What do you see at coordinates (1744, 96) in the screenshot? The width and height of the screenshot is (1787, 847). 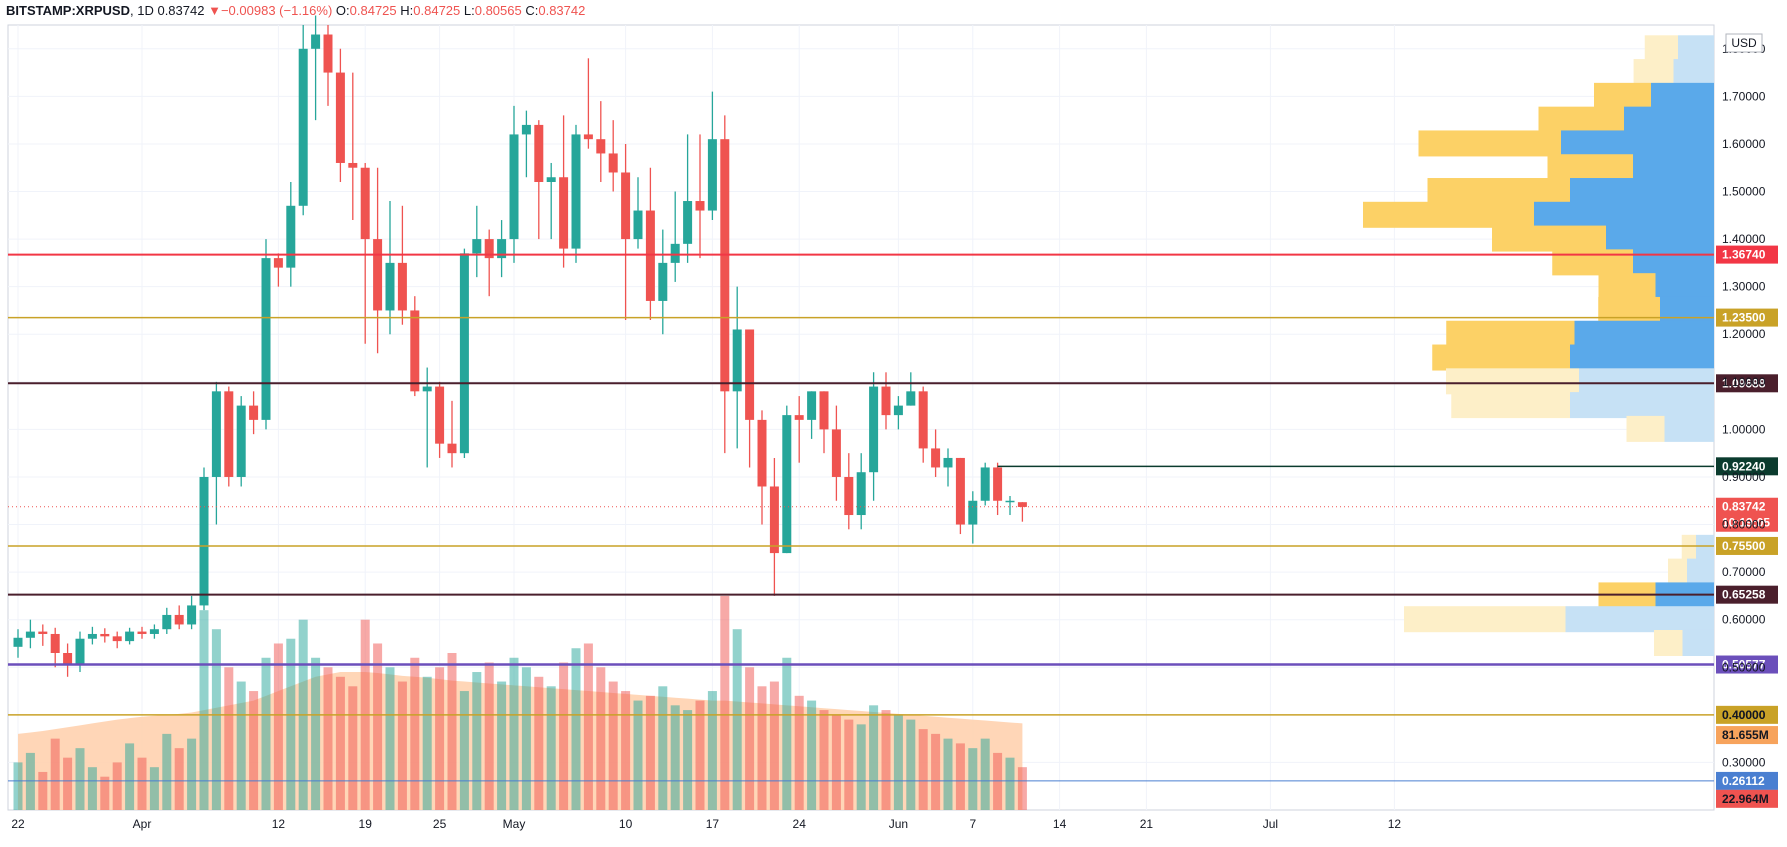 I see `price-tick-label: 1.70000` at bounding box center [1744, 96].